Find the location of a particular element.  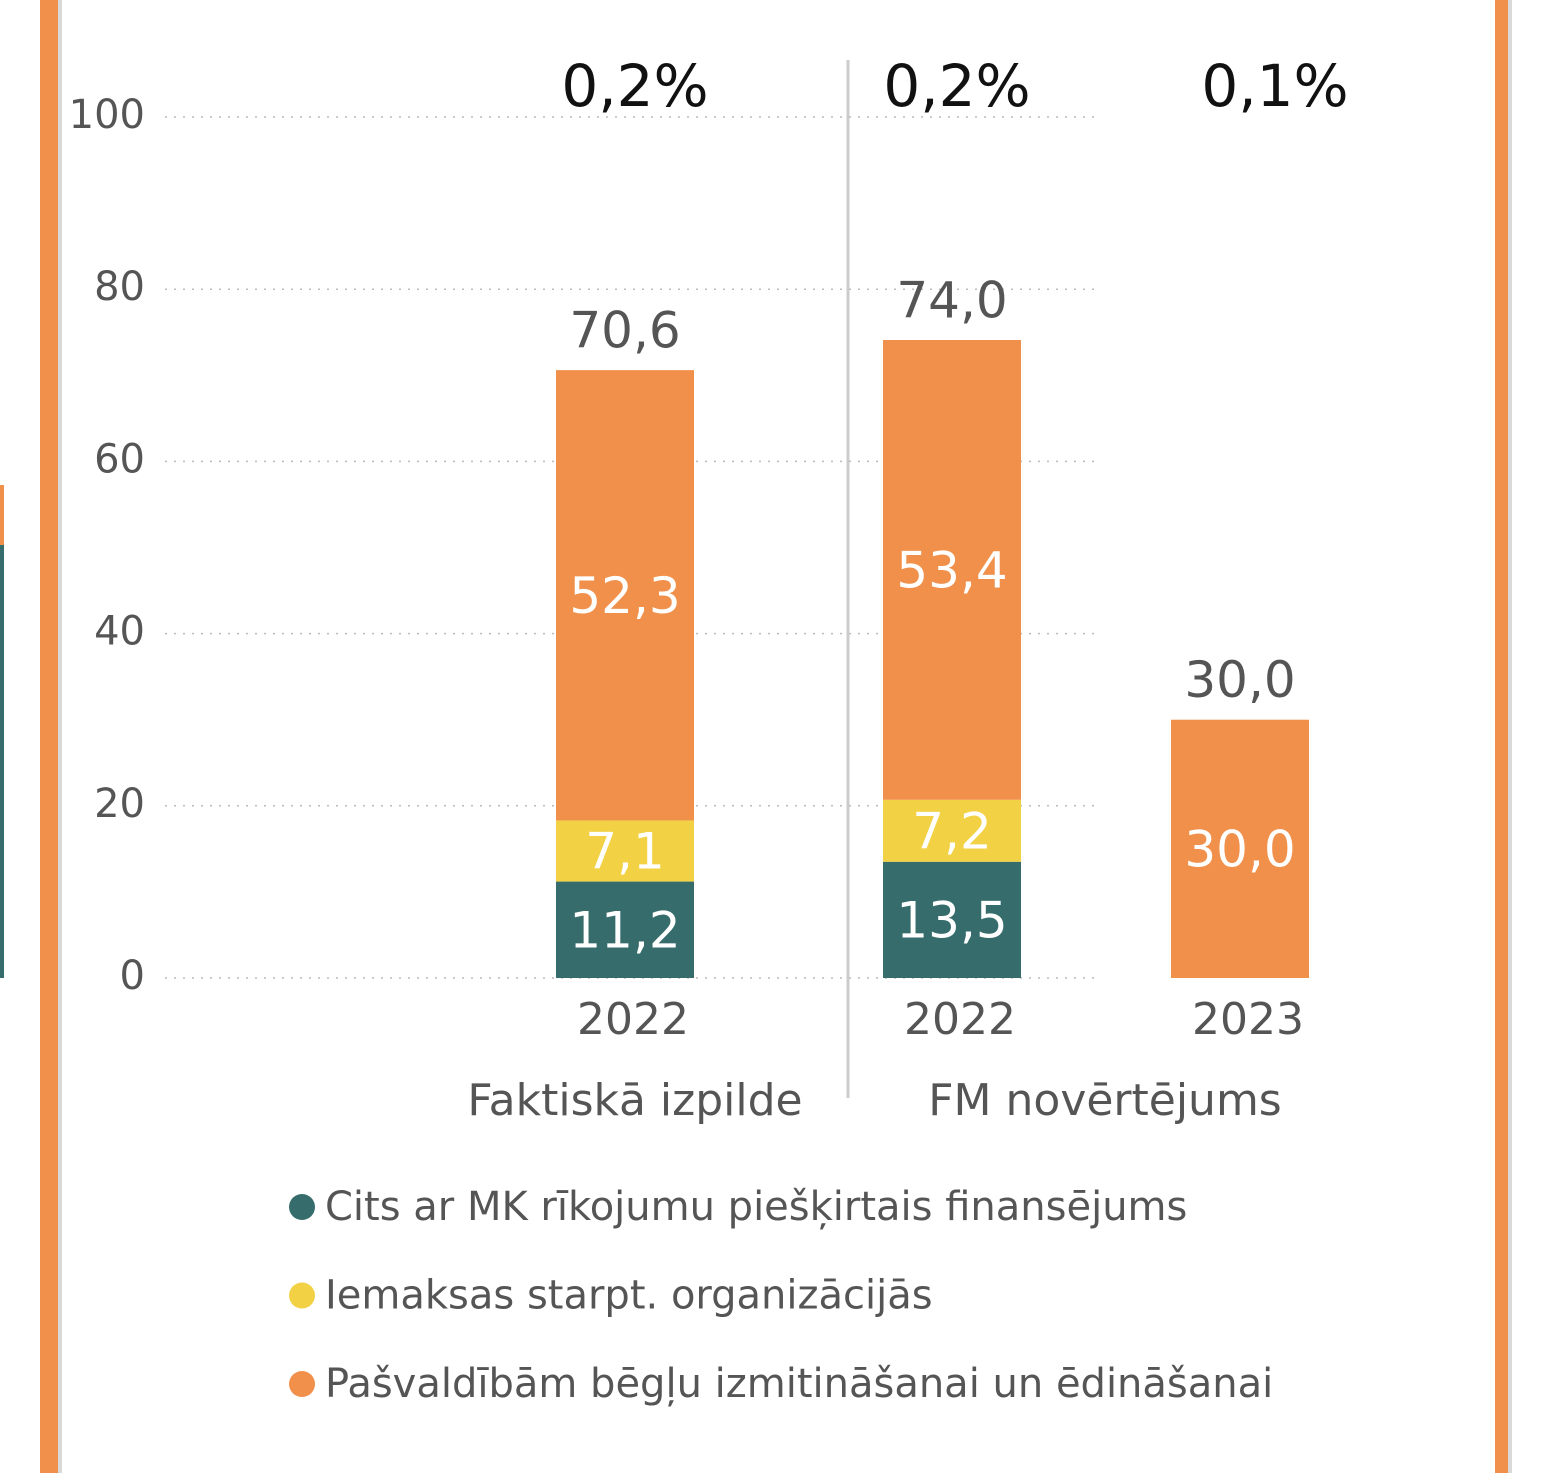

frame-left is located at coordinates (49, 736).